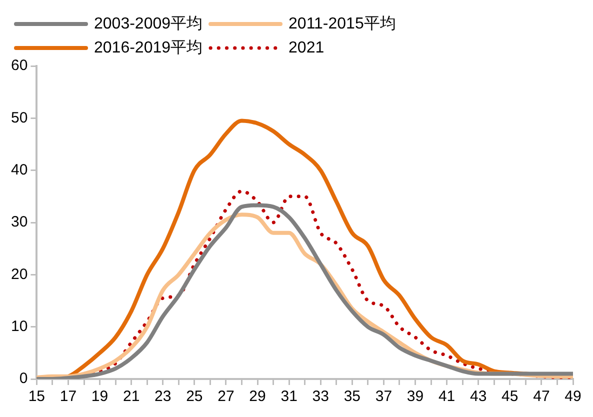 The height and width of the screenshot is (417, 593). What do you see at coordinates (68, 397) in the screenshot?
I see `x-tick-label: 17` at bounding box center [68, 397].